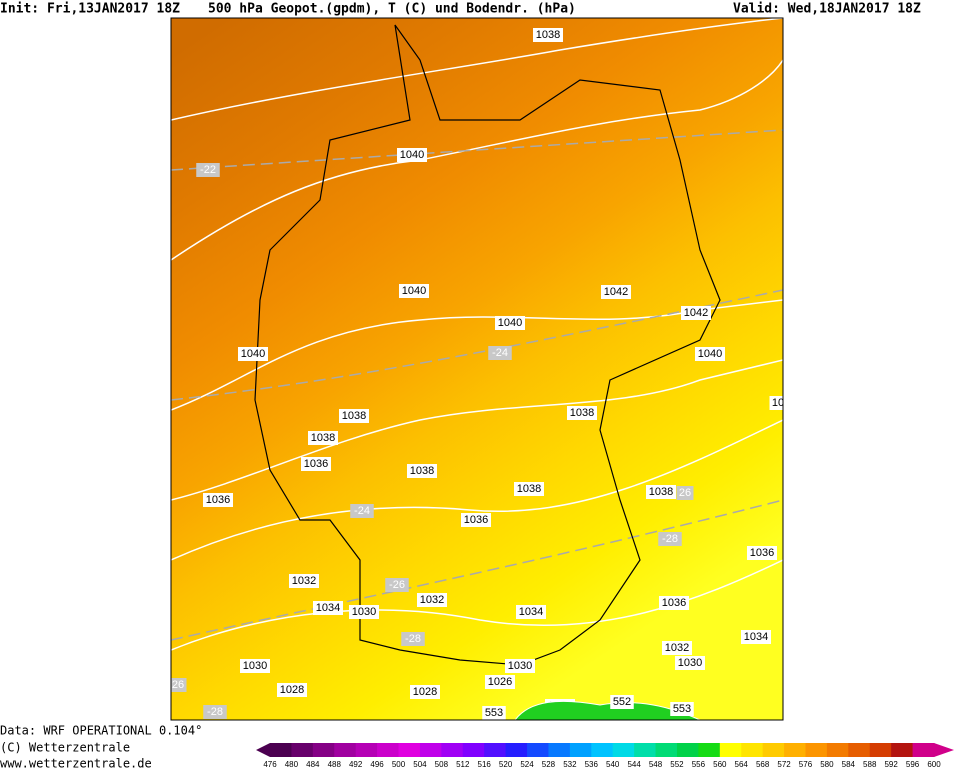 Image resolution: width=955 pixels, height=770 pixels. I want to click on colorbar-label: 584, so click(849, 764).